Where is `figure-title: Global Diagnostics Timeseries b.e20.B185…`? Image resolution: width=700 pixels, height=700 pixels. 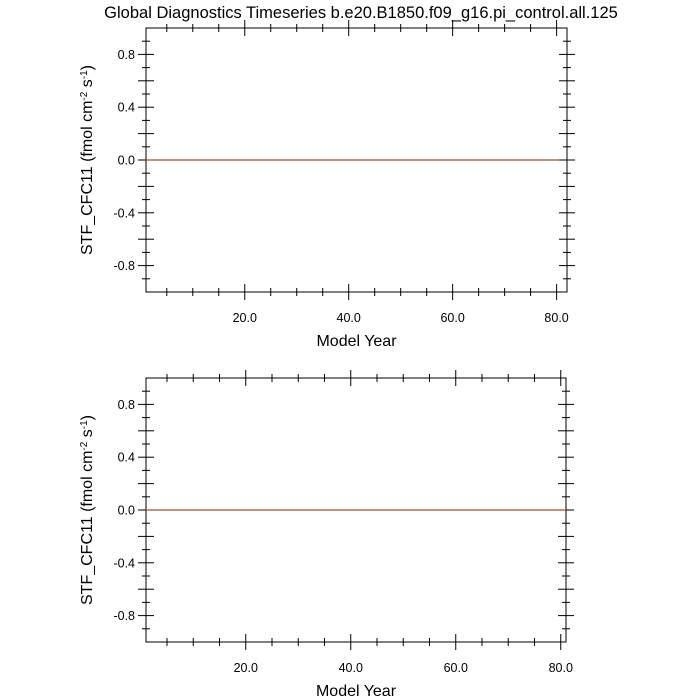 figure-title: Global Diagnostics Timeseries b.e20.B185… is located at coordinates (361, 13).